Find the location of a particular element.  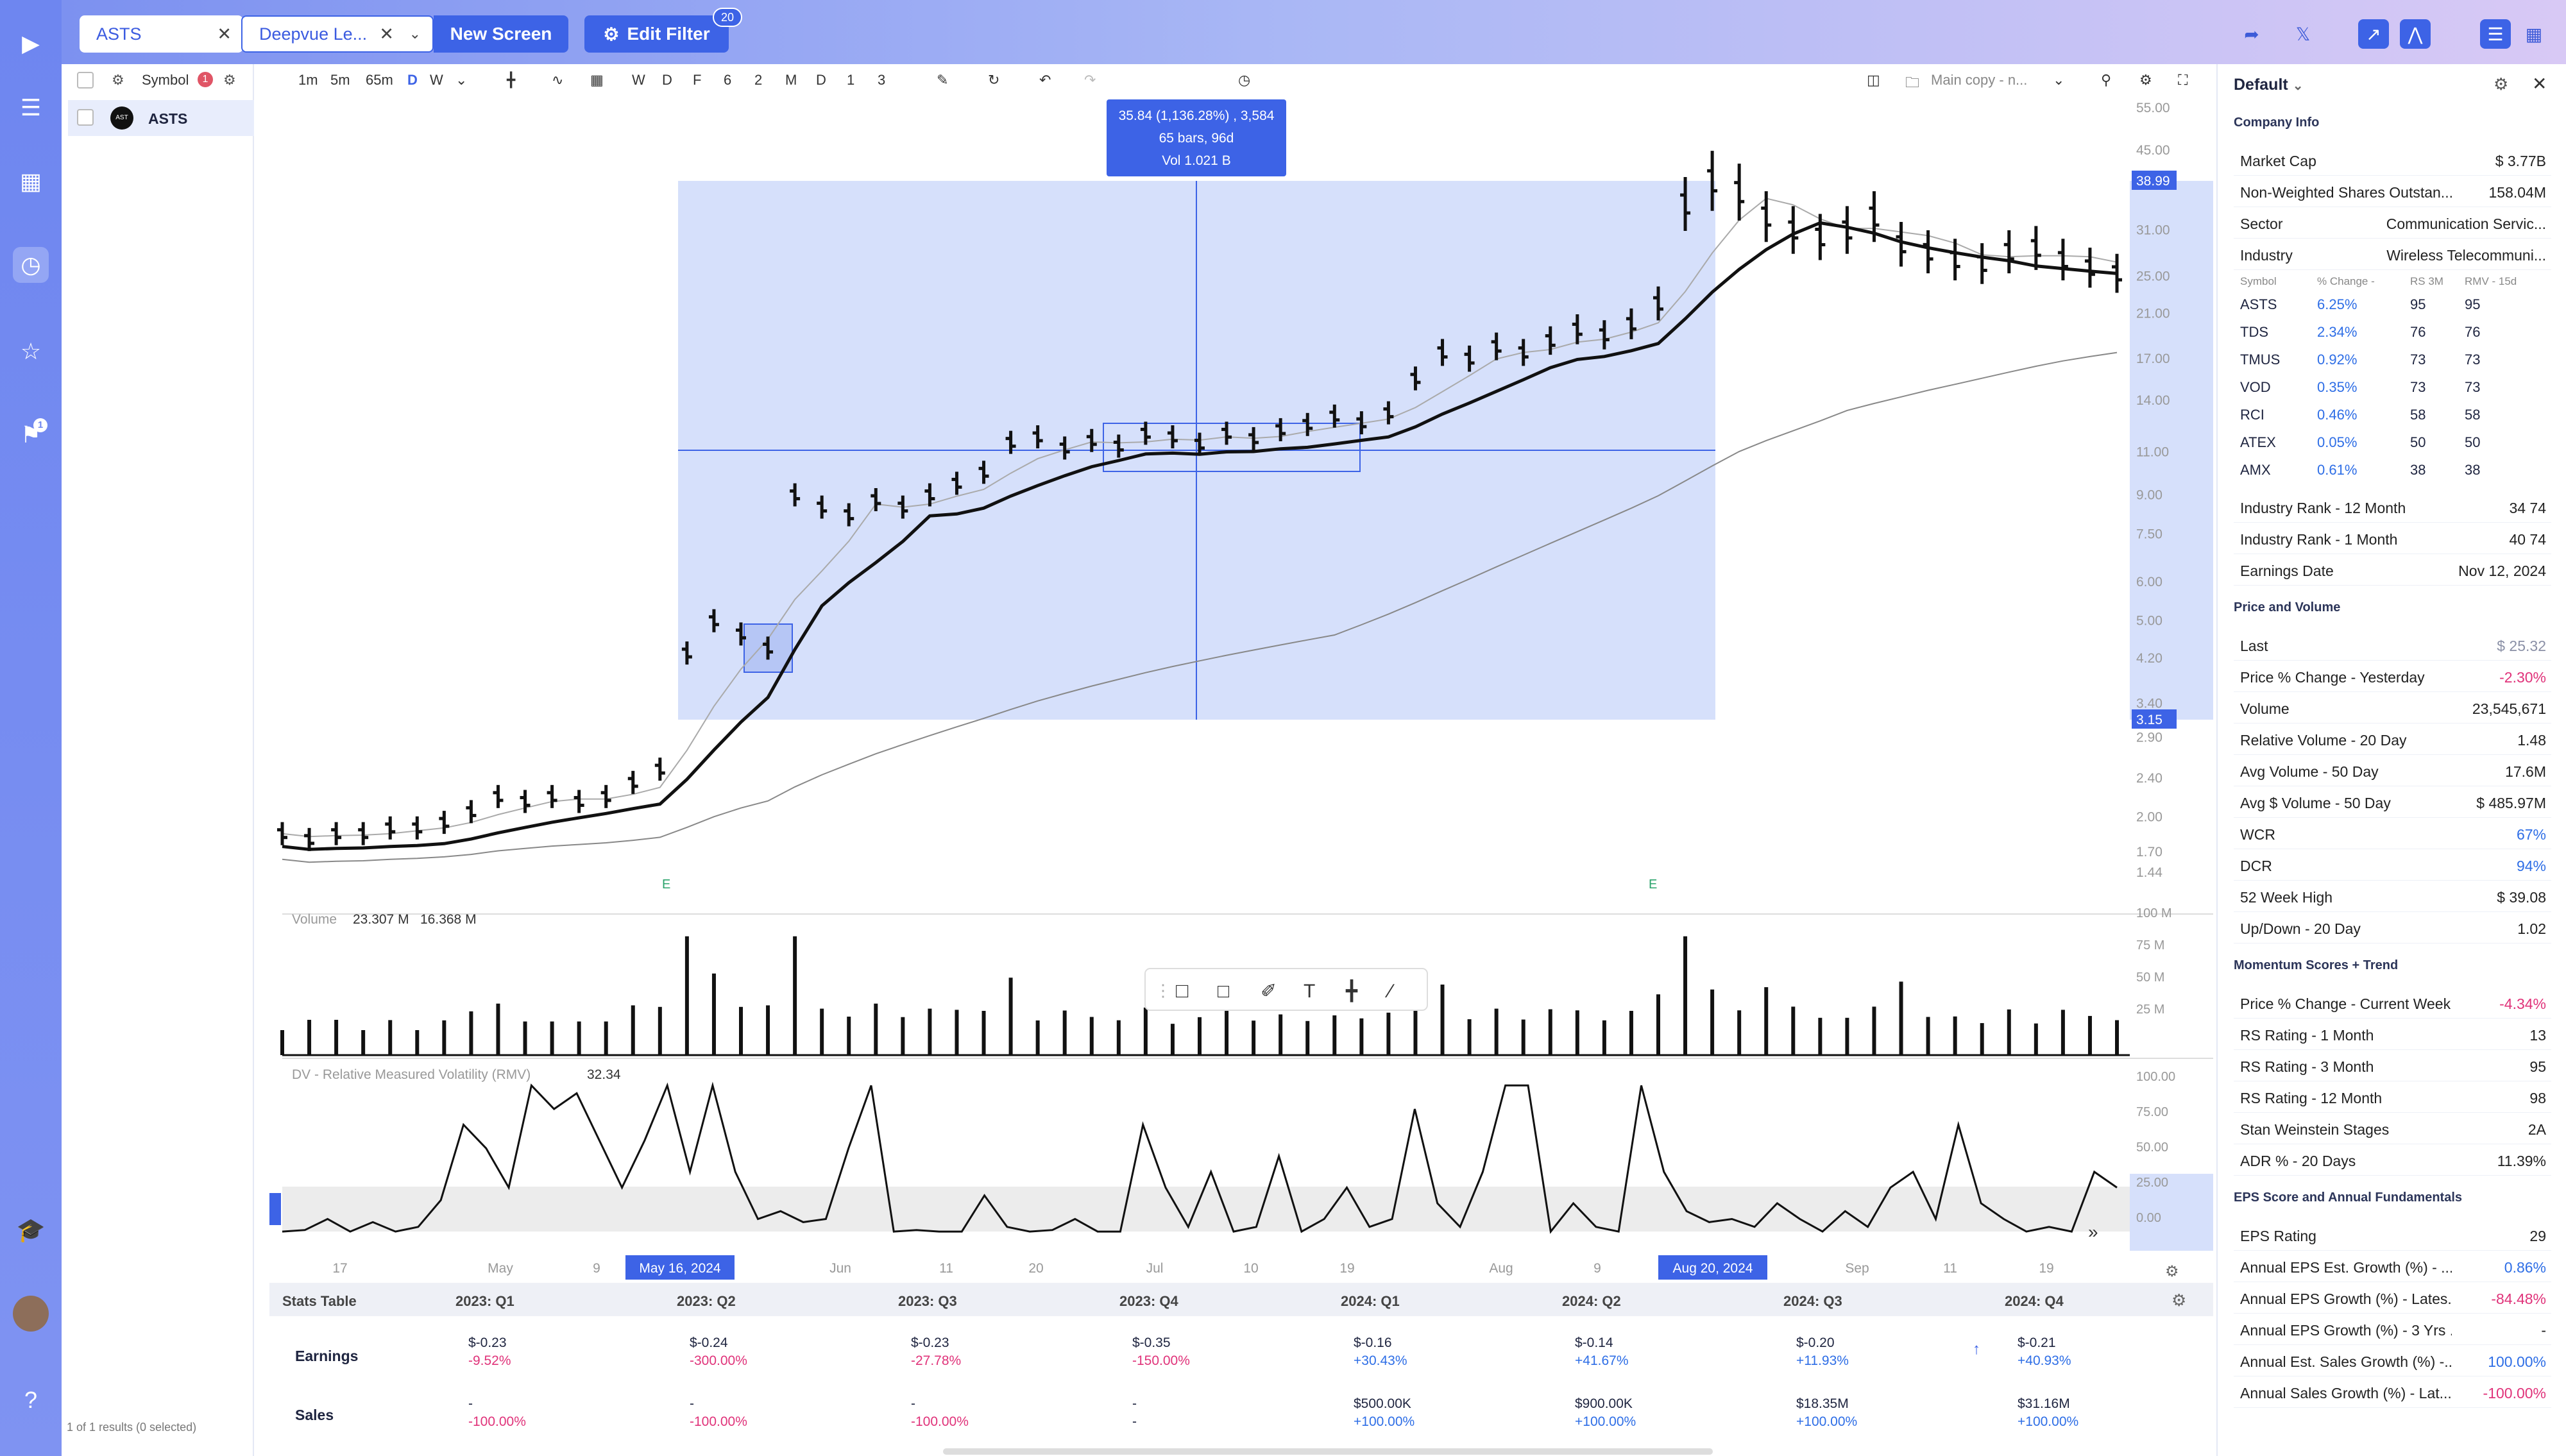

range-d: D is located at coordinates (667, 80).